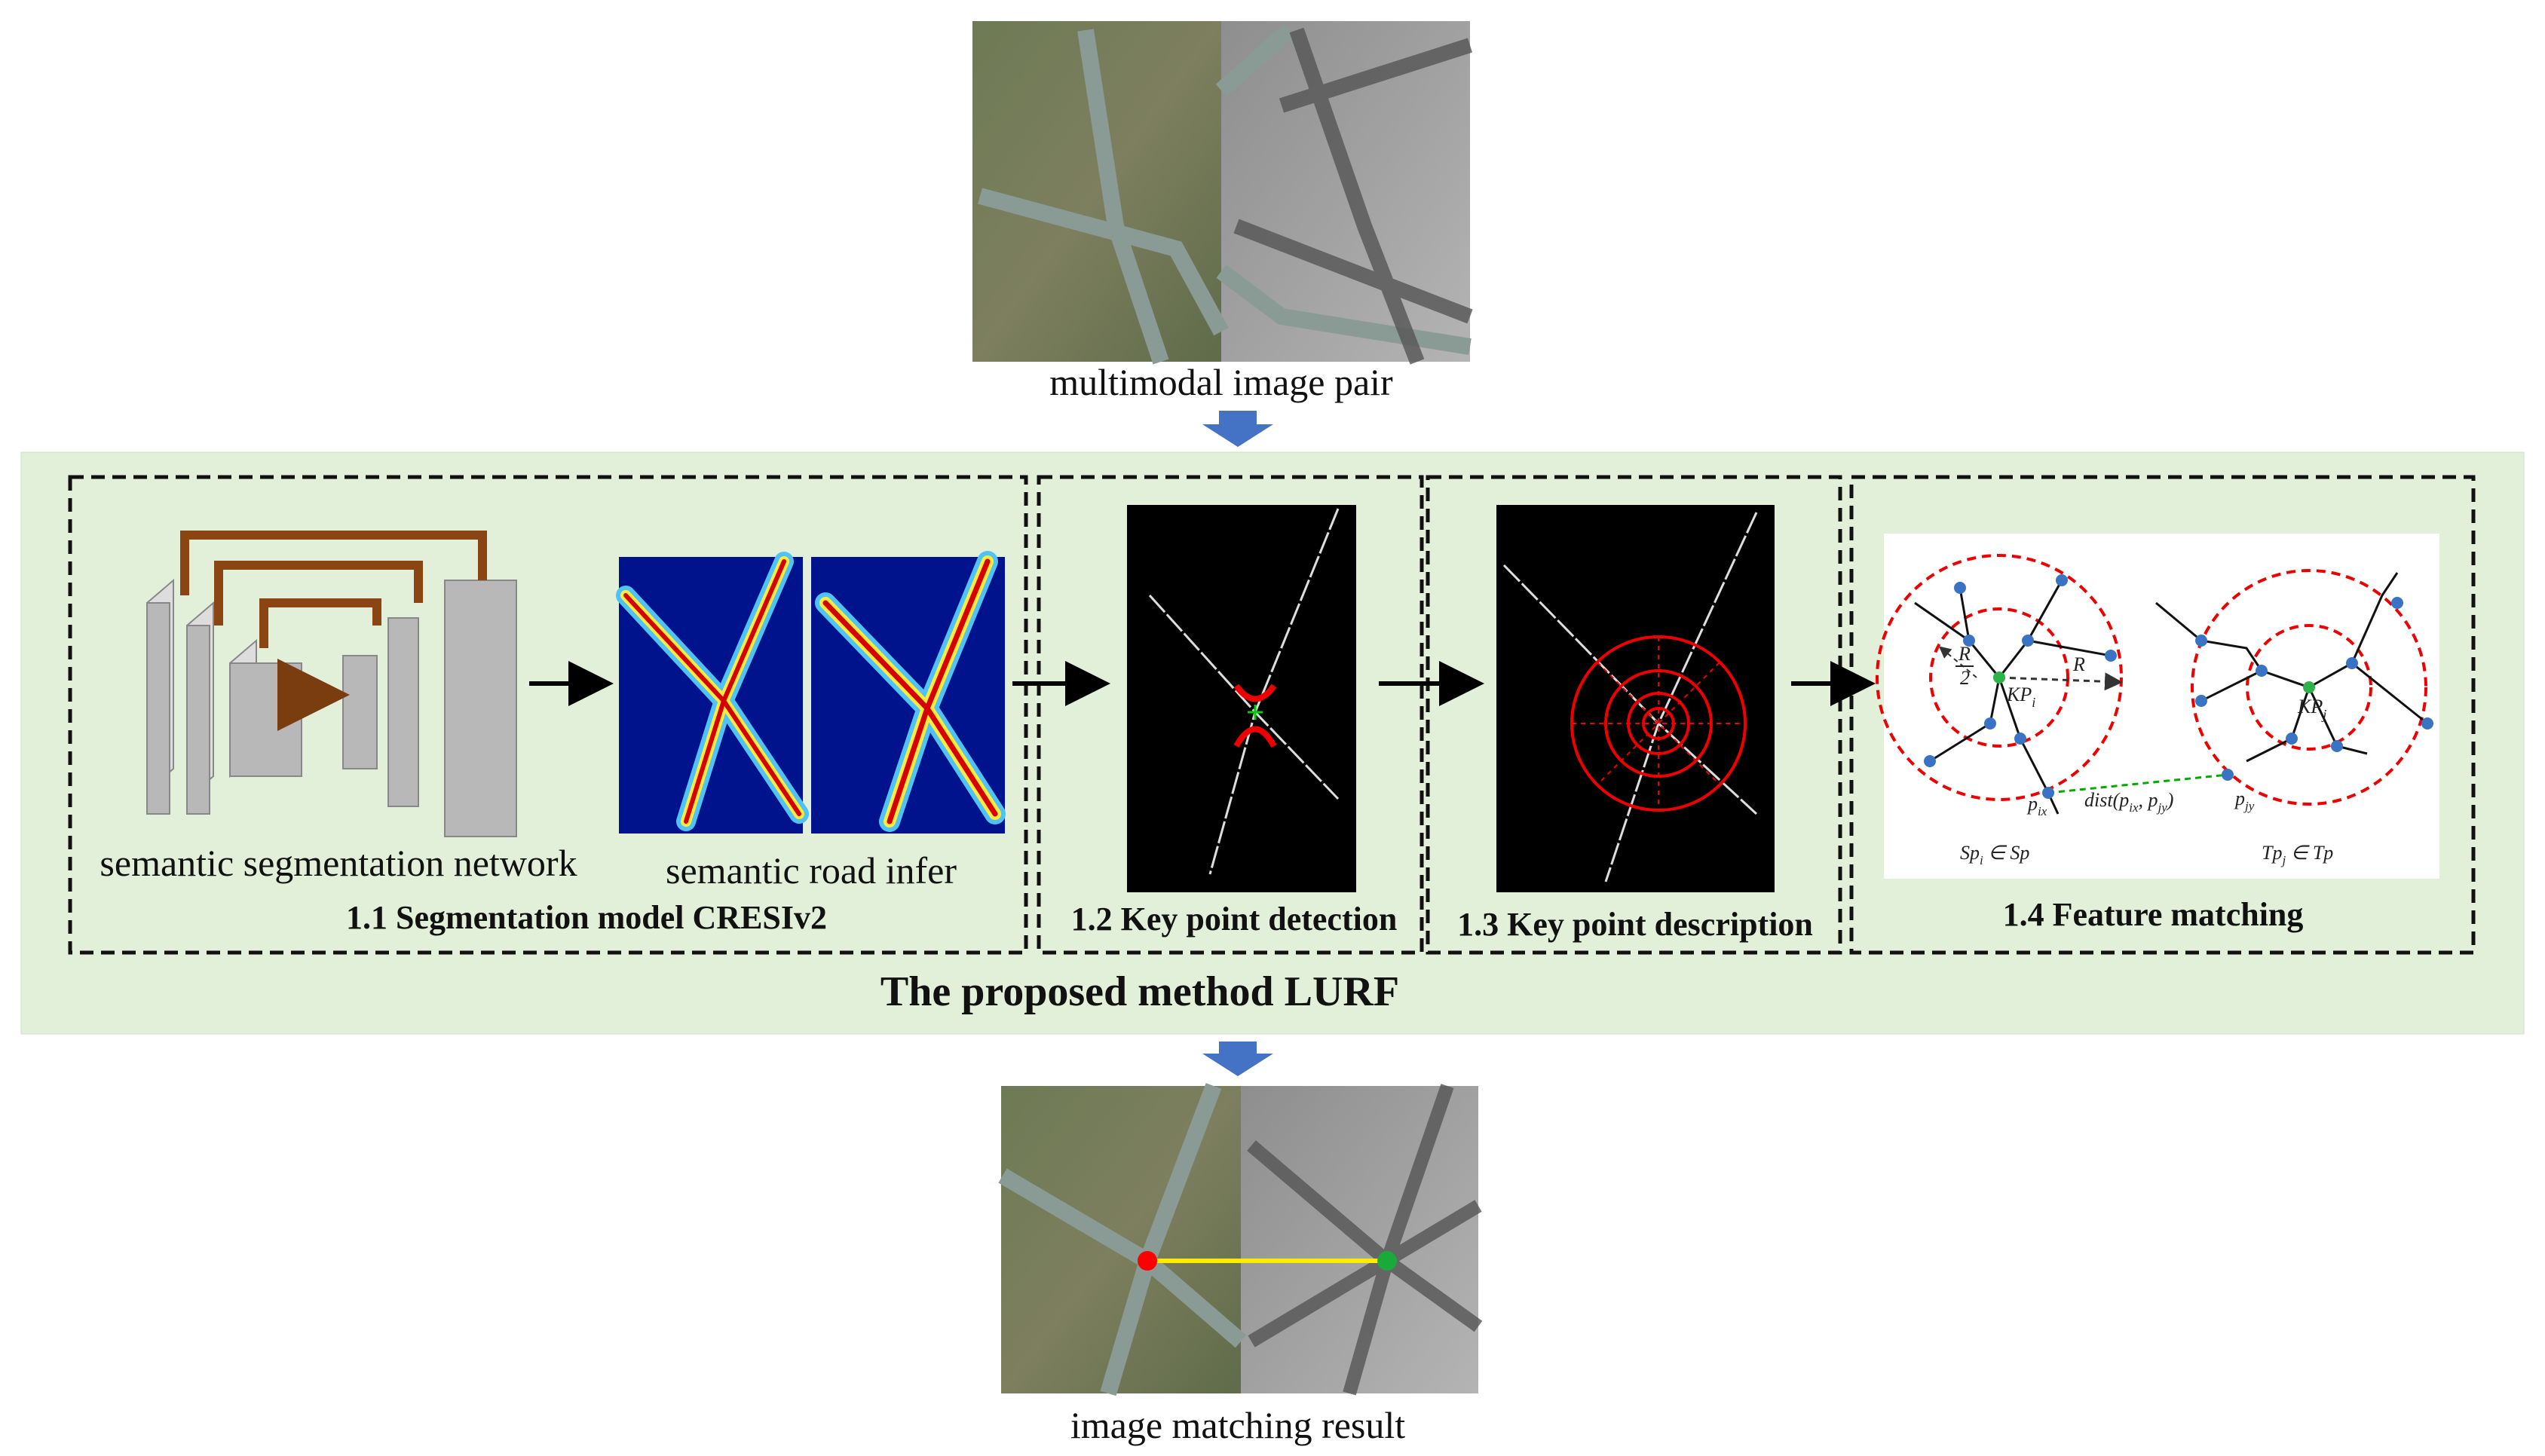 The image size is (2545, 1456). I want to click on label: KPi, so click(2020, 697).